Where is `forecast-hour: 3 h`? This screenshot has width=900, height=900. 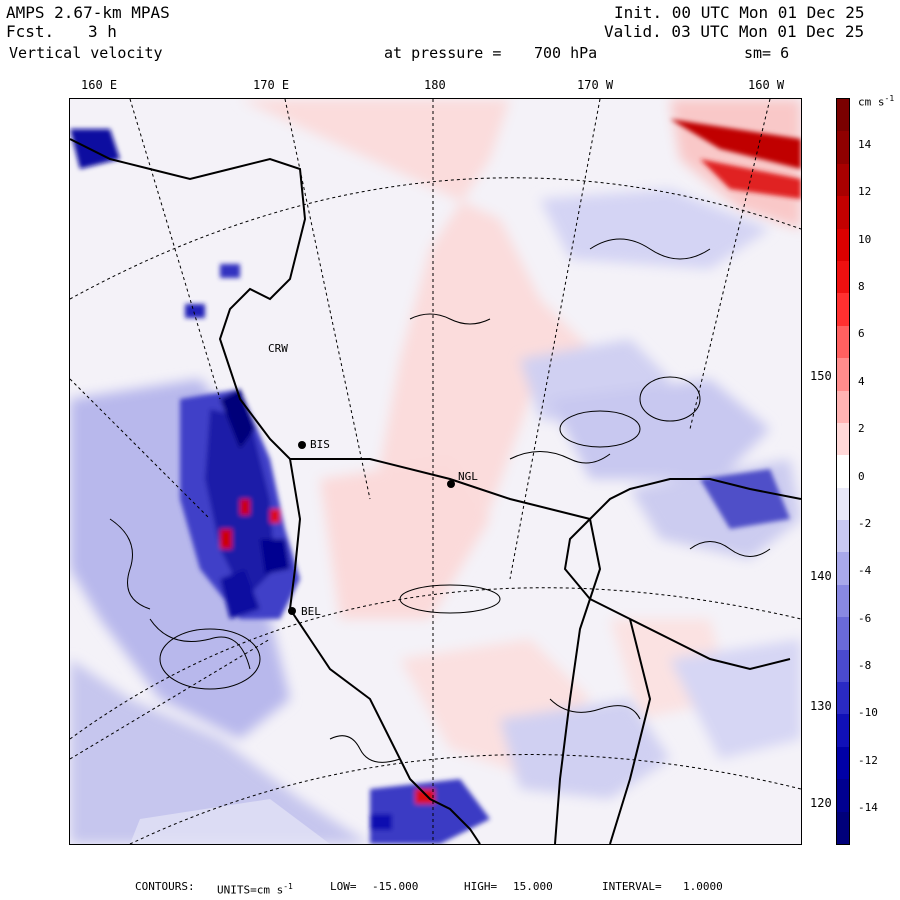
forecast-hour: 3 h is located at coordinates (102, 31).